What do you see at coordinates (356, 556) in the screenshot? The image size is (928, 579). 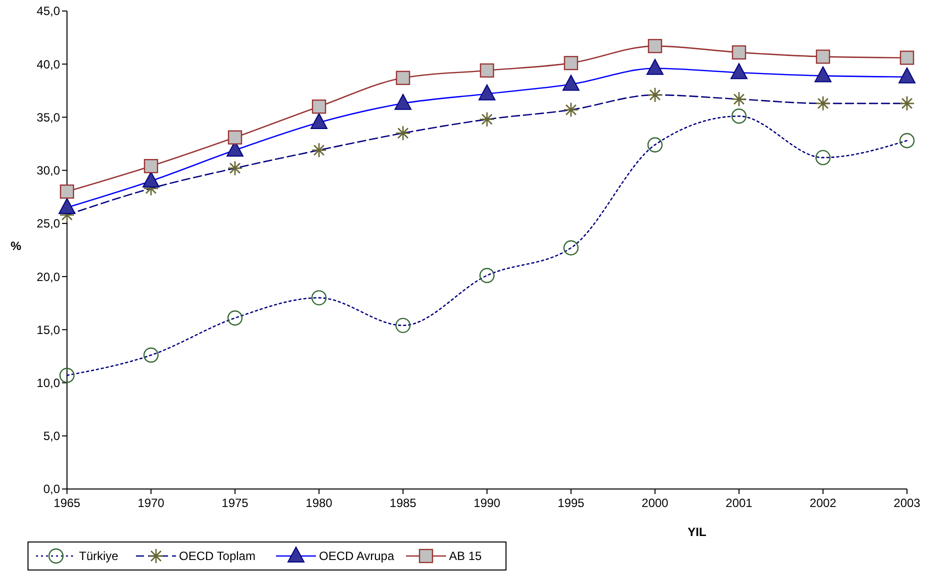 I see `legend-label: OECD Avrupa` at bounding box center [356, 556].